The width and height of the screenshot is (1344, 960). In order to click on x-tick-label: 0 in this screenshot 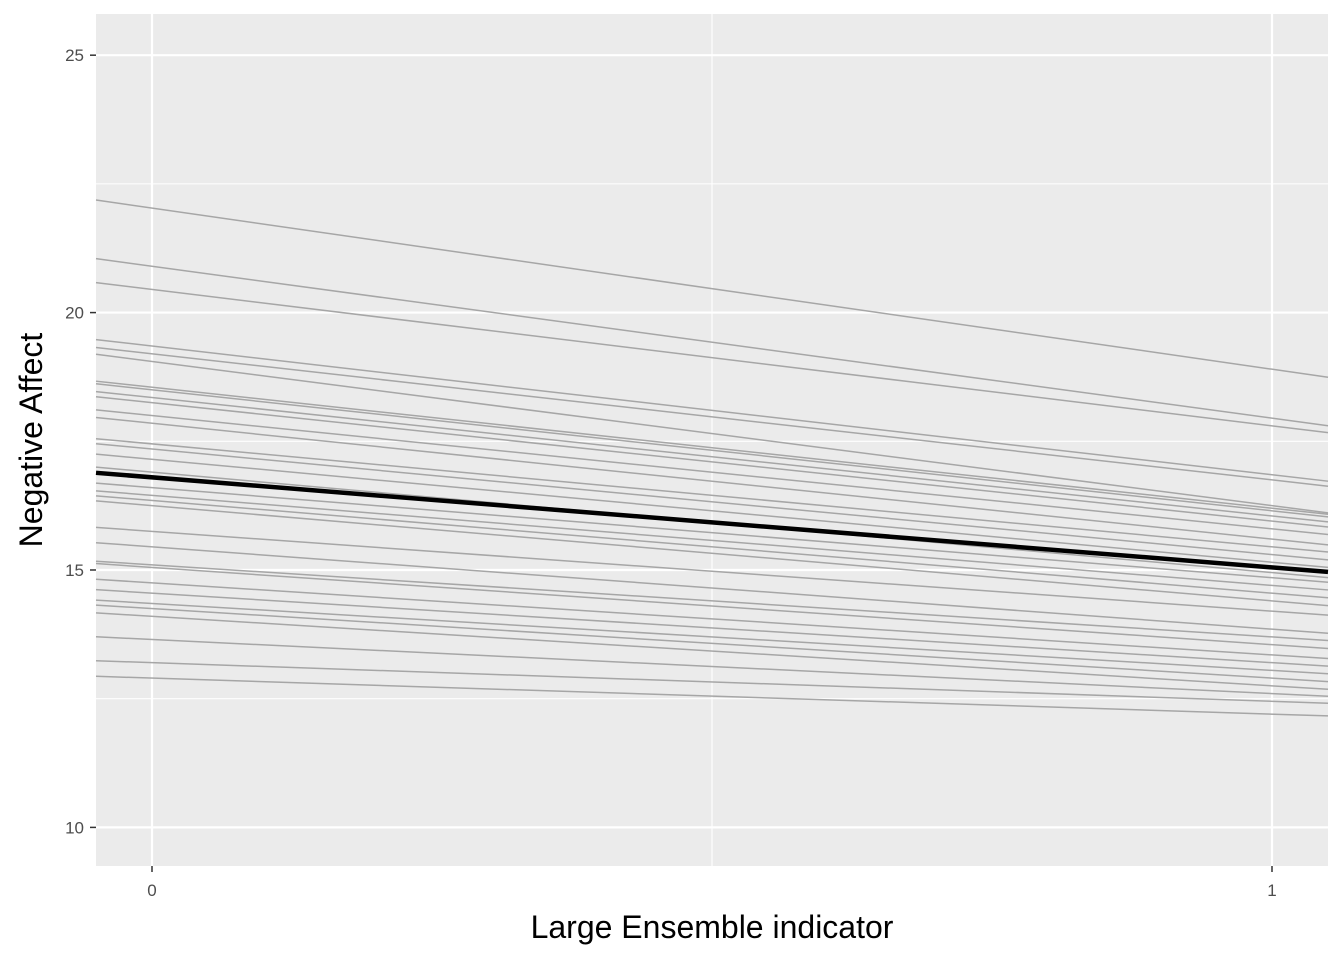, I will do `click(151, 890)`.